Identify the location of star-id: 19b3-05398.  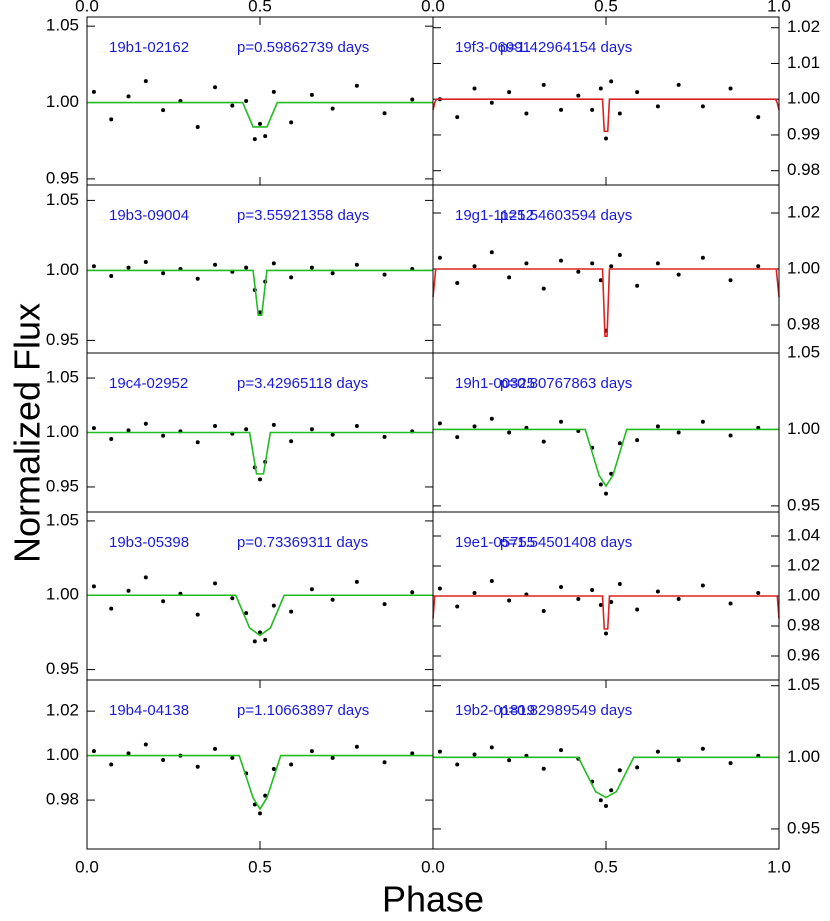
(149, 542).